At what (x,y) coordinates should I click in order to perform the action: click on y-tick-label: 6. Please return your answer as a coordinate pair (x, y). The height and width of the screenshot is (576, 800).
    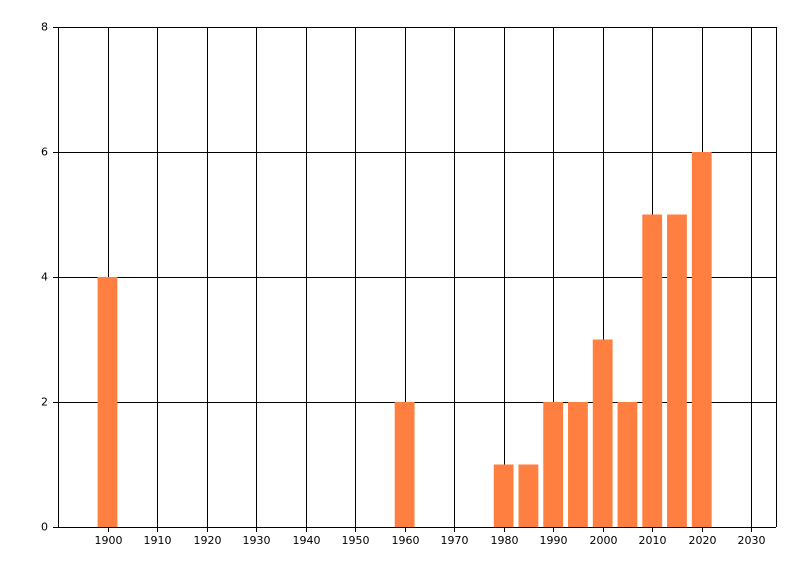
    Looking at the image, I should click on (44, 152).